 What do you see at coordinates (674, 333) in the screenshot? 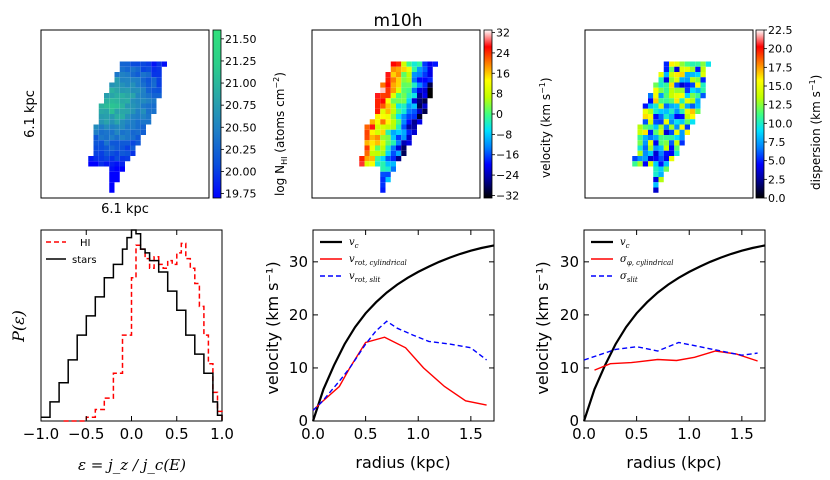
I see `dispersion-profile-series` at bounding box center [674, 333].